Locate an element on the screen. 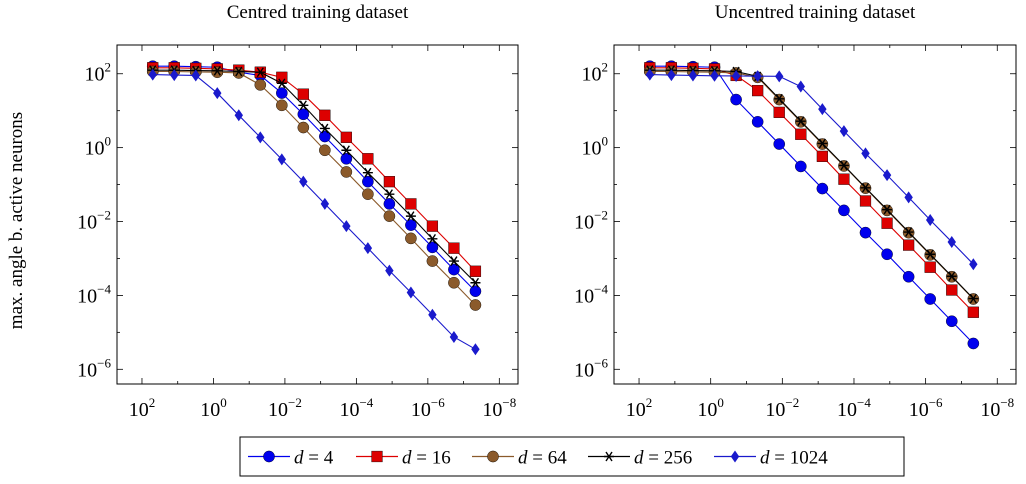 The height and width of the screenshot is (484, 1026). legend-entry: d = 1024 is located at coordinates (771, 458).